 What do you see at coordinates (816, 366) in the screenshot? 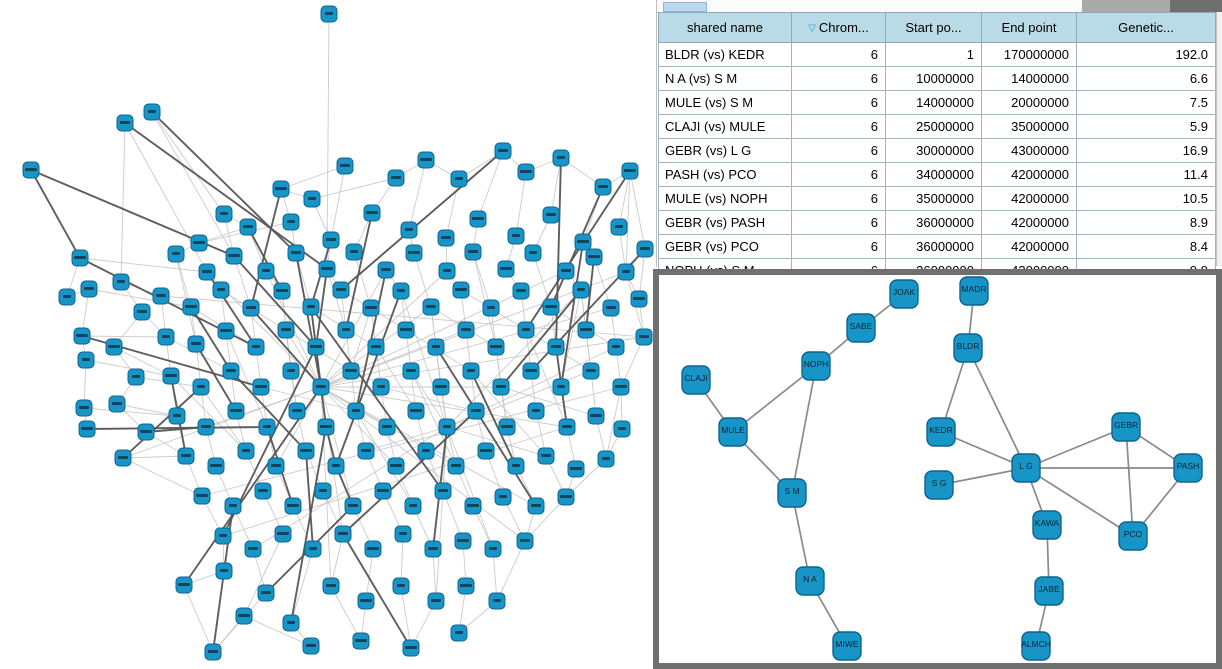
I see `graph-node: NOPH` at bounding box center [816, 366].